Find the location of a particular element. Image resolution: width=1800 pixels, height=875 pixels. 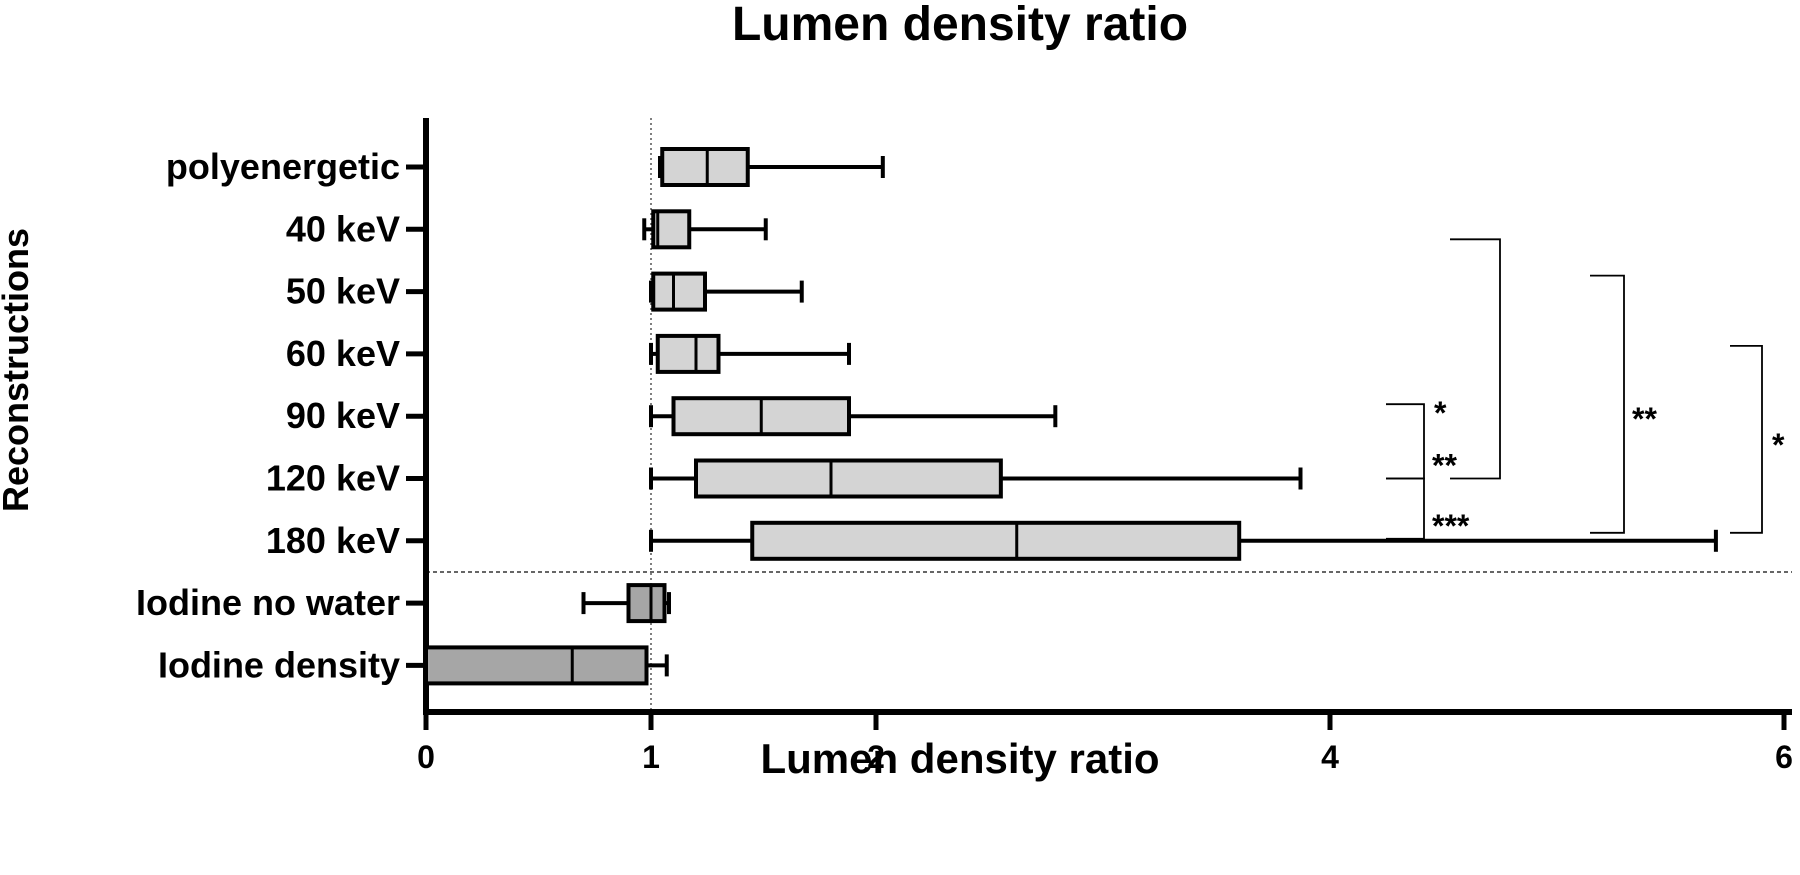

x-tick-label: 6 is located at coordinates (1784, 757).